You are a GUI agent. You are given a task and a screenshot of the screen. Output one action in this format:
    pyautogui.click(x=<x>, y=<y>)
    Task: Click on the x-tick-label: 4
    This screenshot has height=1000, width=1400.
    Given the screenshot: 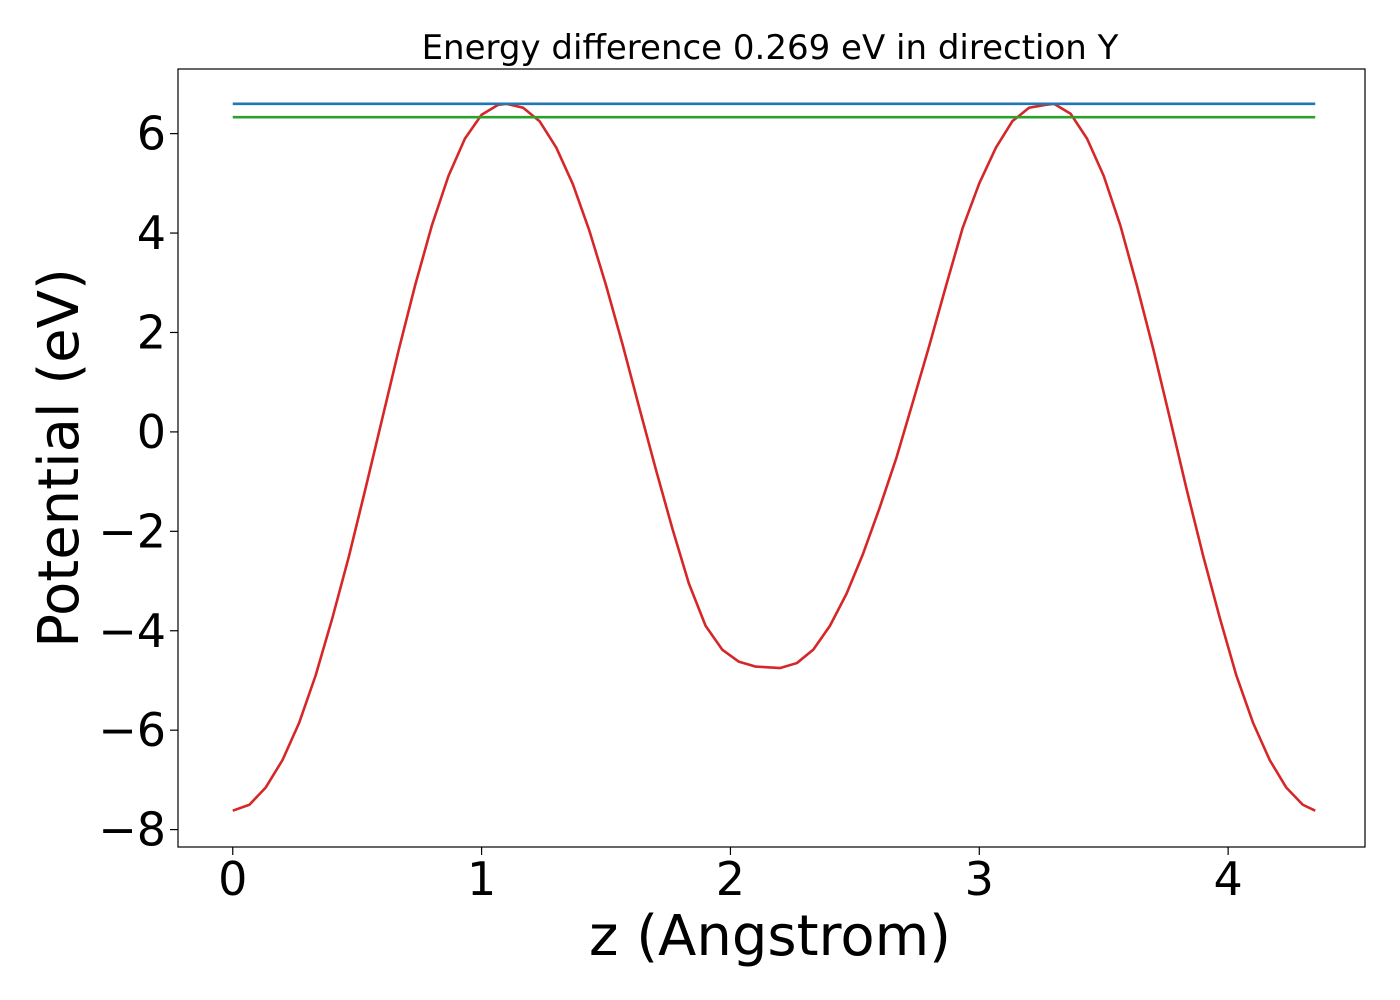 What is the action you would take?
    pyautogui.click(x=1227, y=879)
    